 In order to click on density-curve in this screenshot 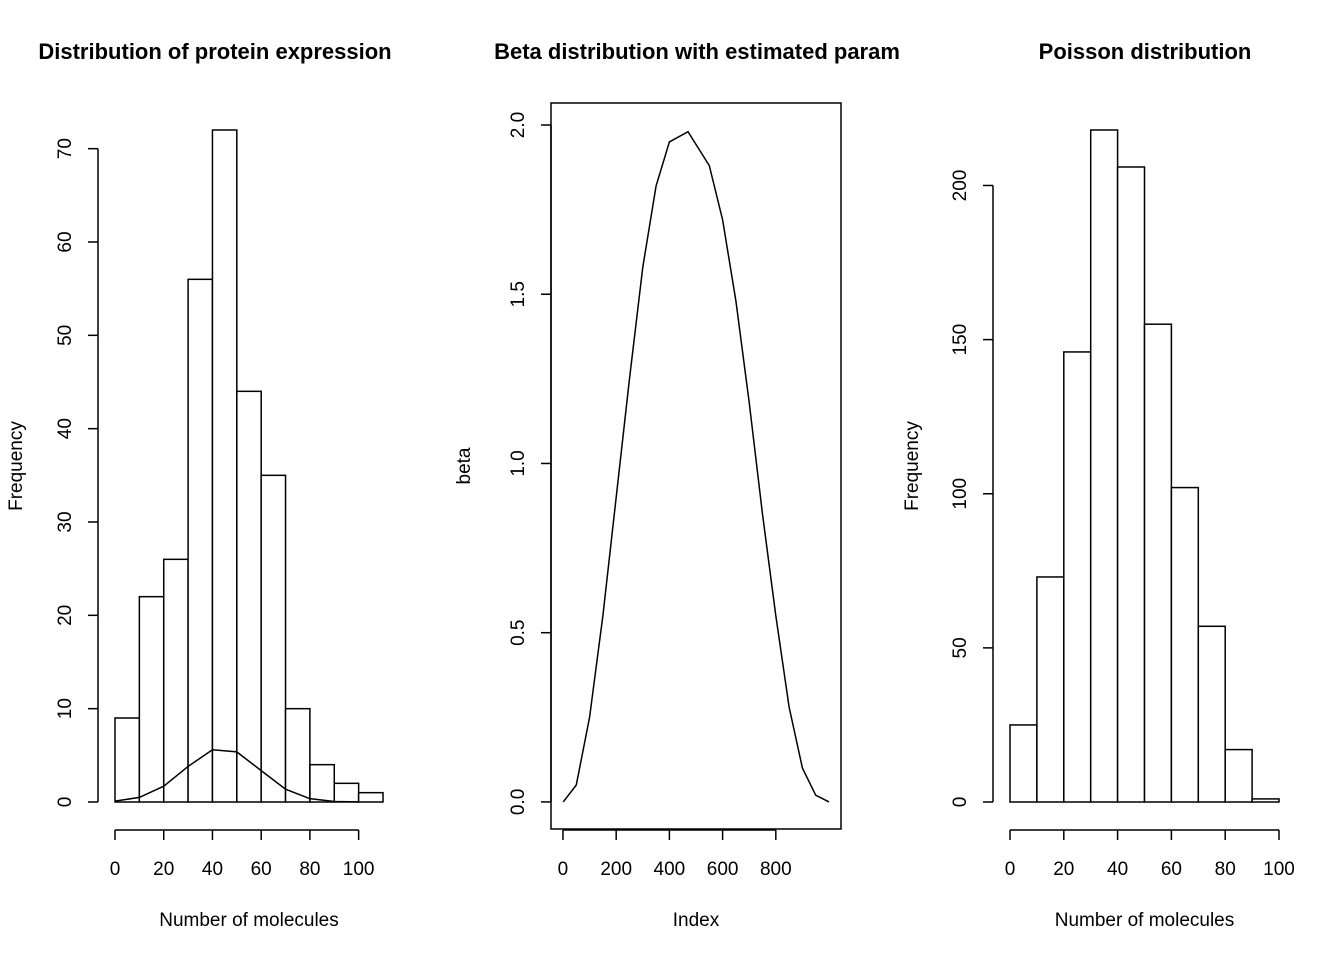, I will do `click(236, 775)`.